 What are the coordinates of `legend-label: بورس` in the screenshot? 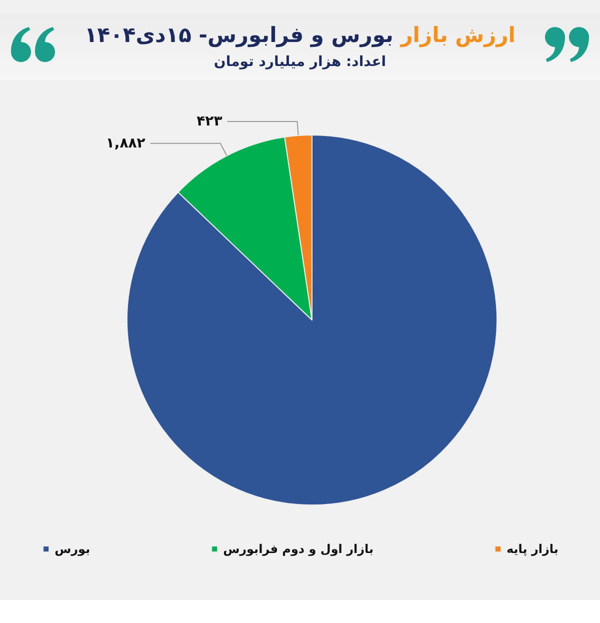 It's located at (72, 549).